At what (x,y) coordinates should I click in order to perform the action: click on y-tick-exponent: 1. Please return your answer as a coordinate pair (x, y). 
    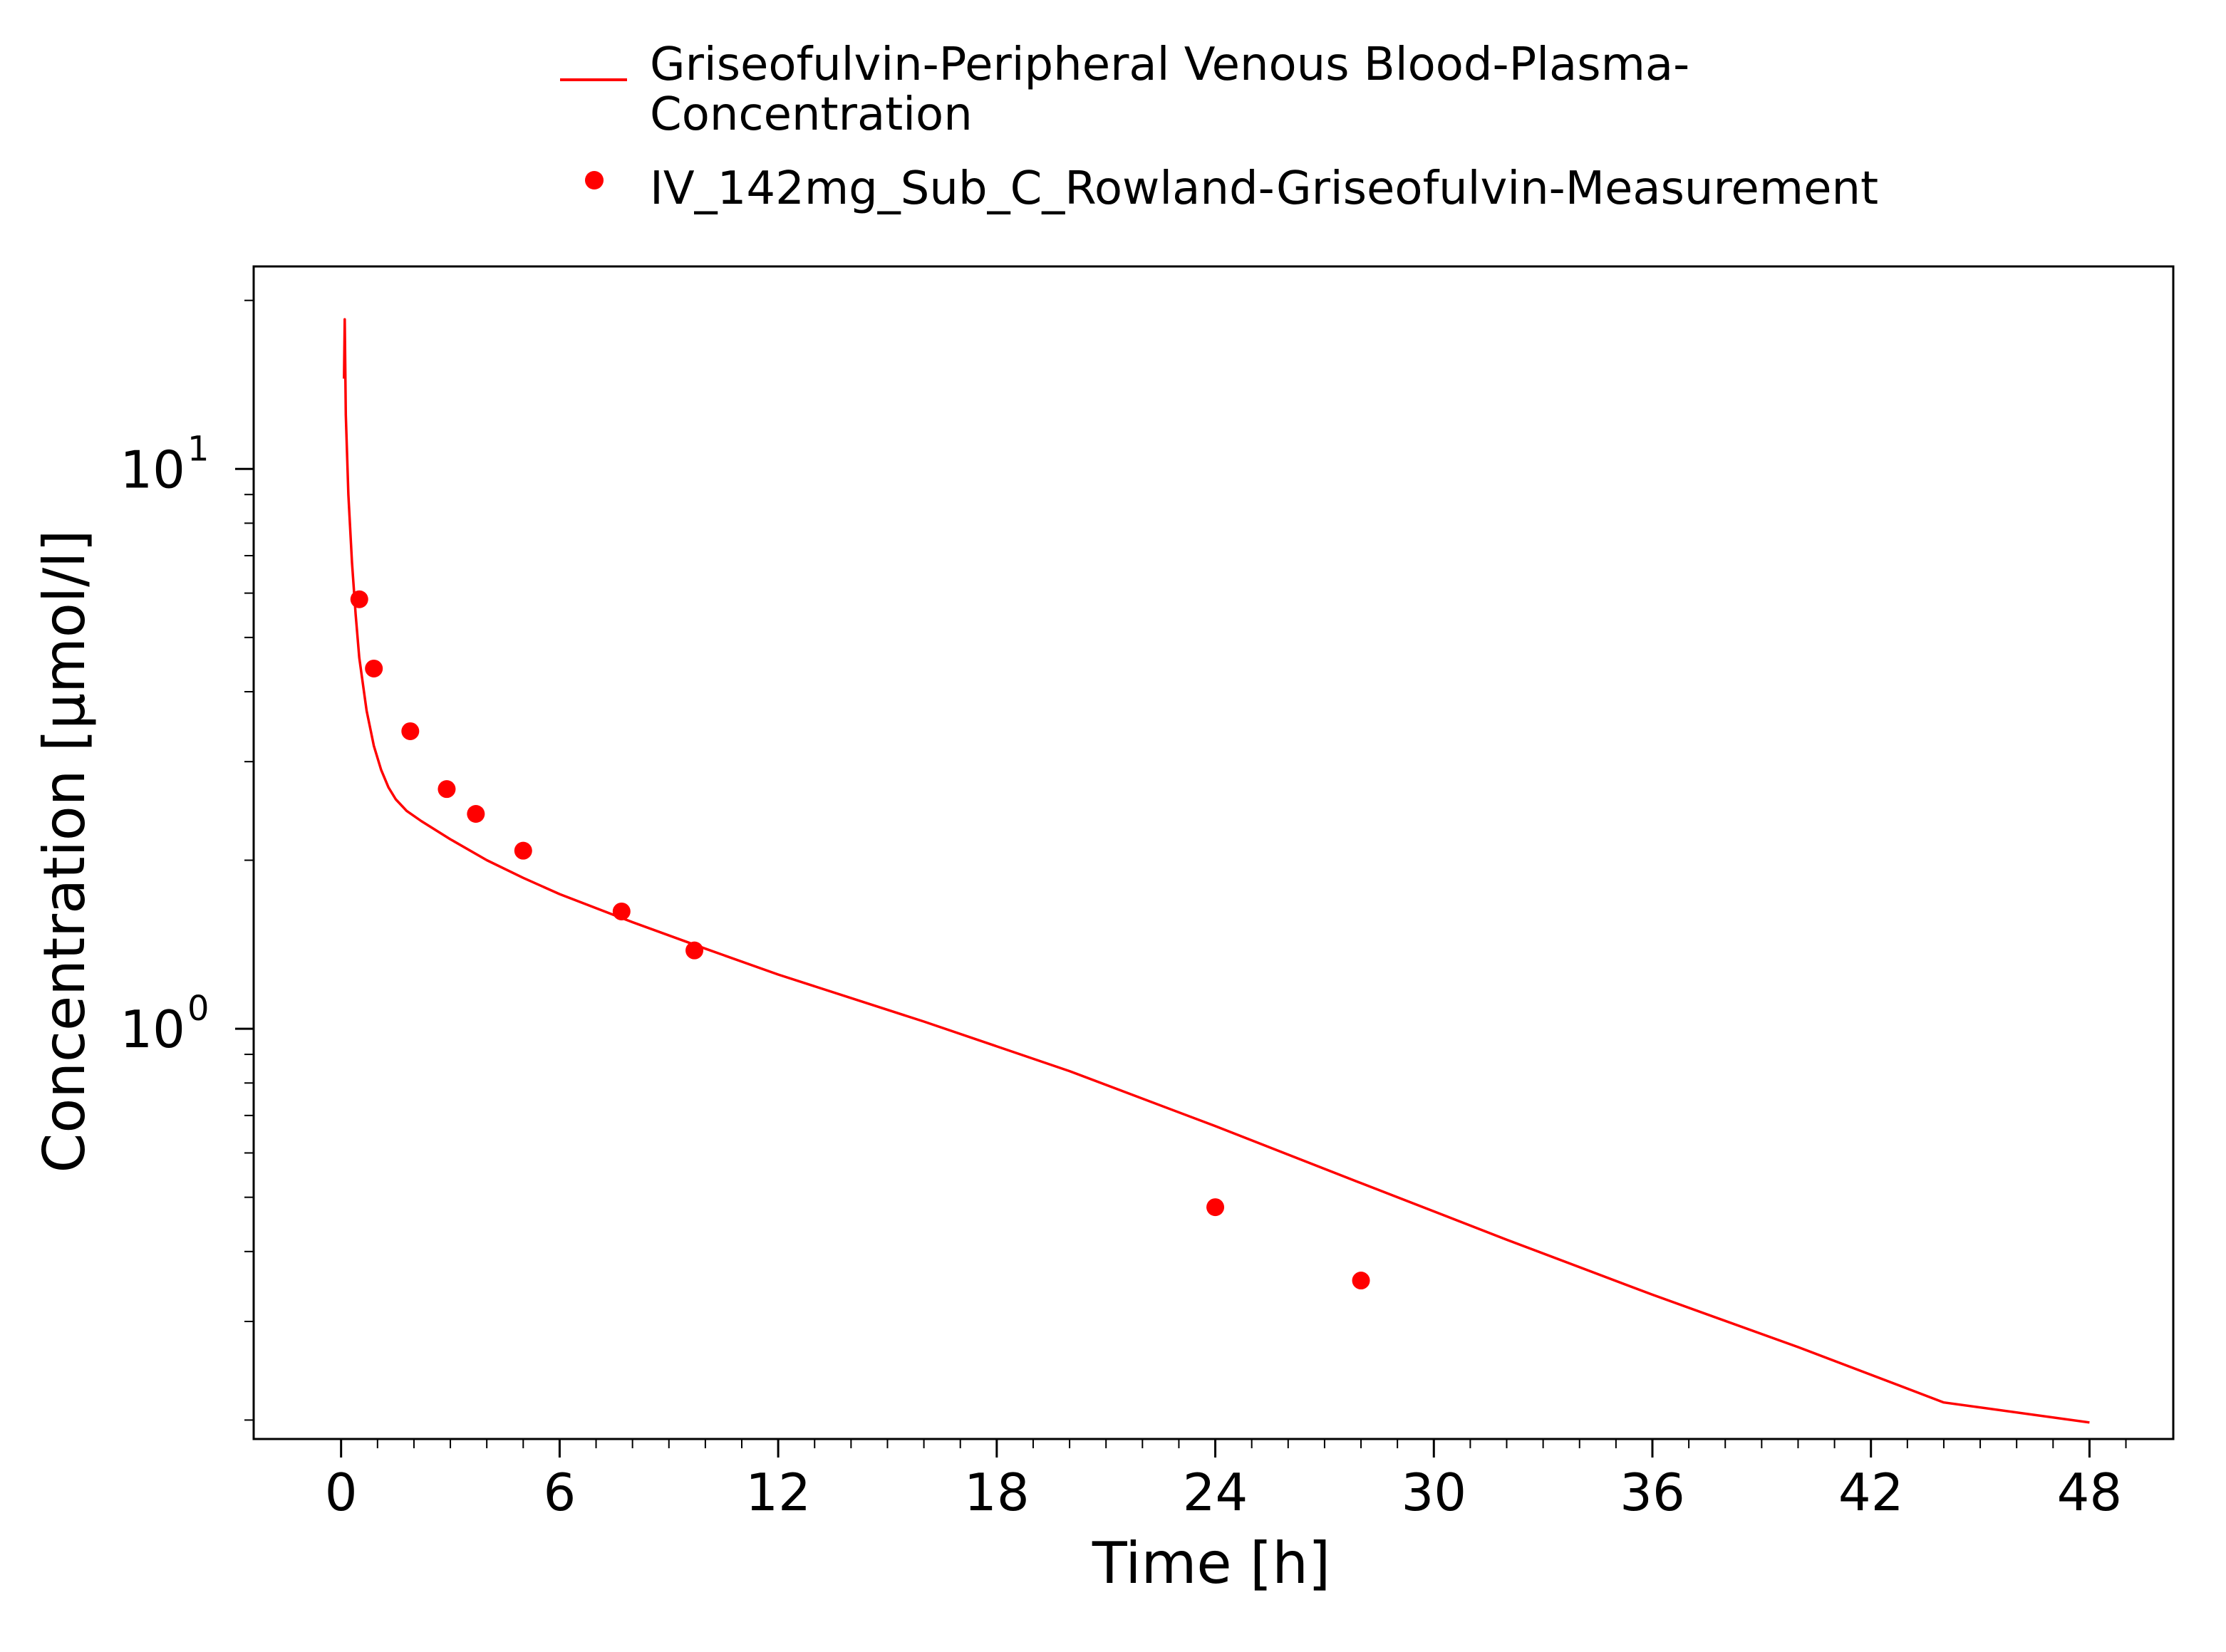
    Looking at the image, I should click on (198, 449).